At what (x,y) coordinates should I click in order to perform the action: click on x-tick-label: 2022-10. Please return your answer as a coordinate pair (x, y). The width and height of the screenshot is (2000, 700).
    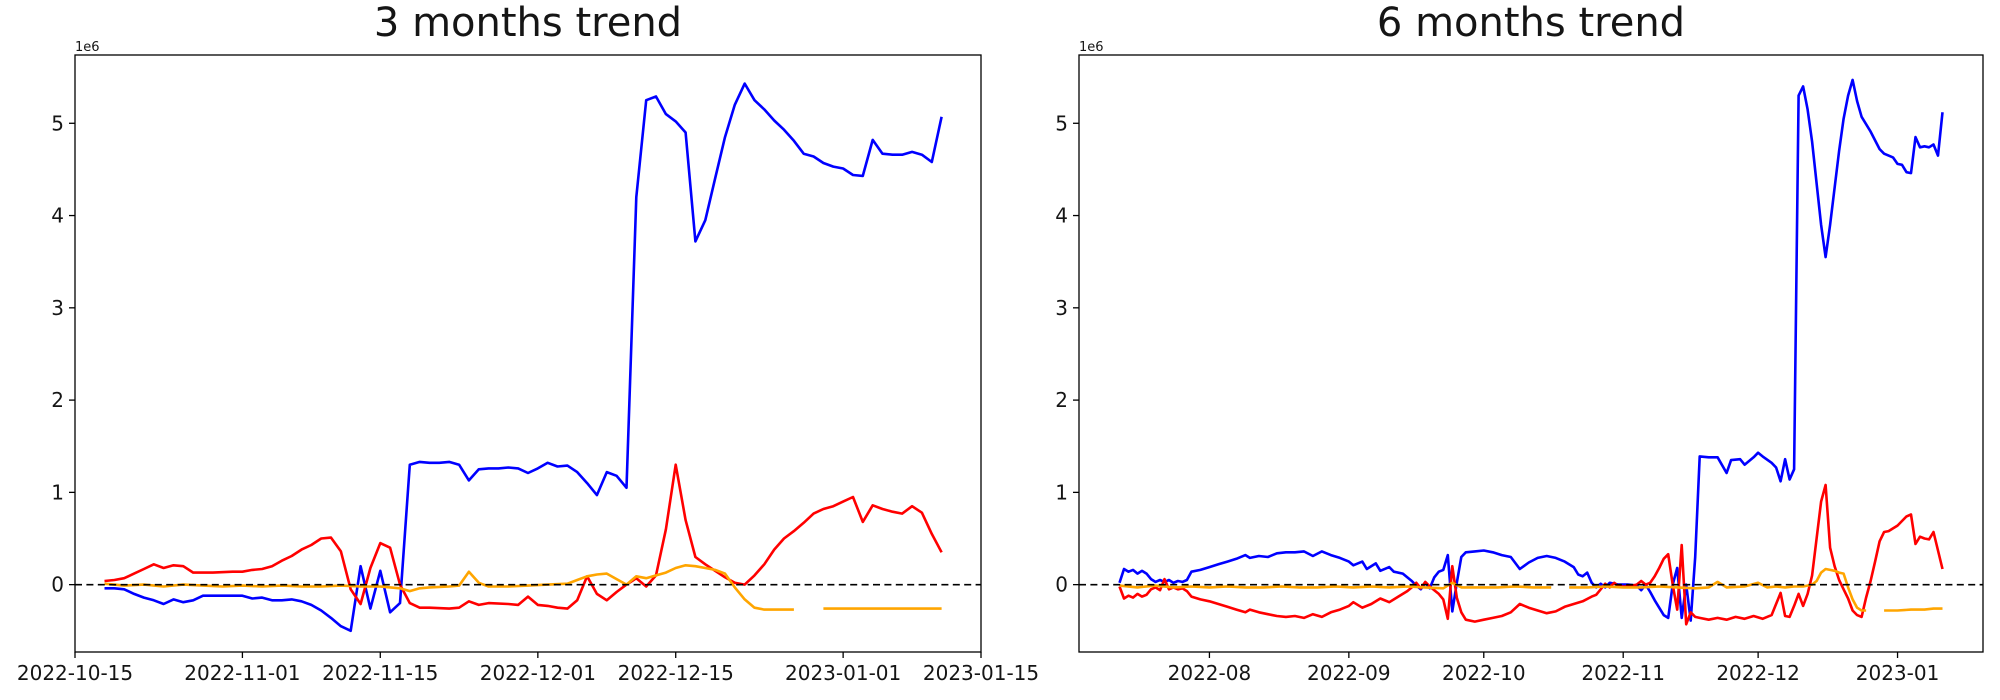
    Looking at the image, I should click on (1484, 673).